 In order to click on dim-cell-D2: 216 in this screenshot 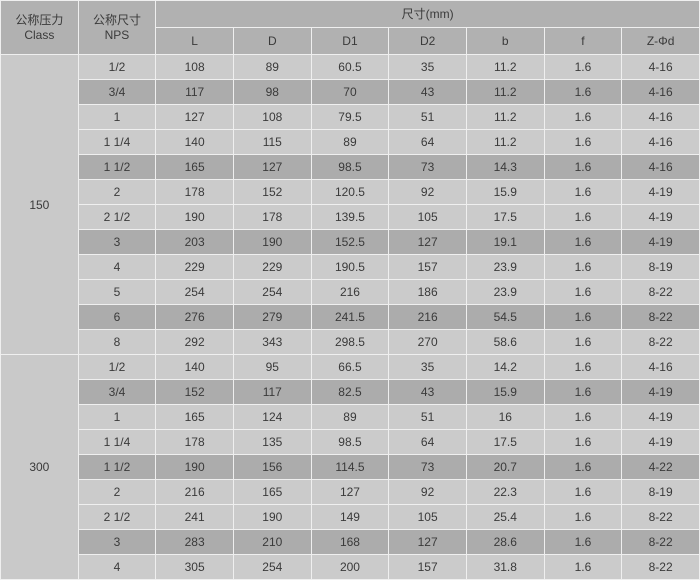, I will do `click(427, 317)`.